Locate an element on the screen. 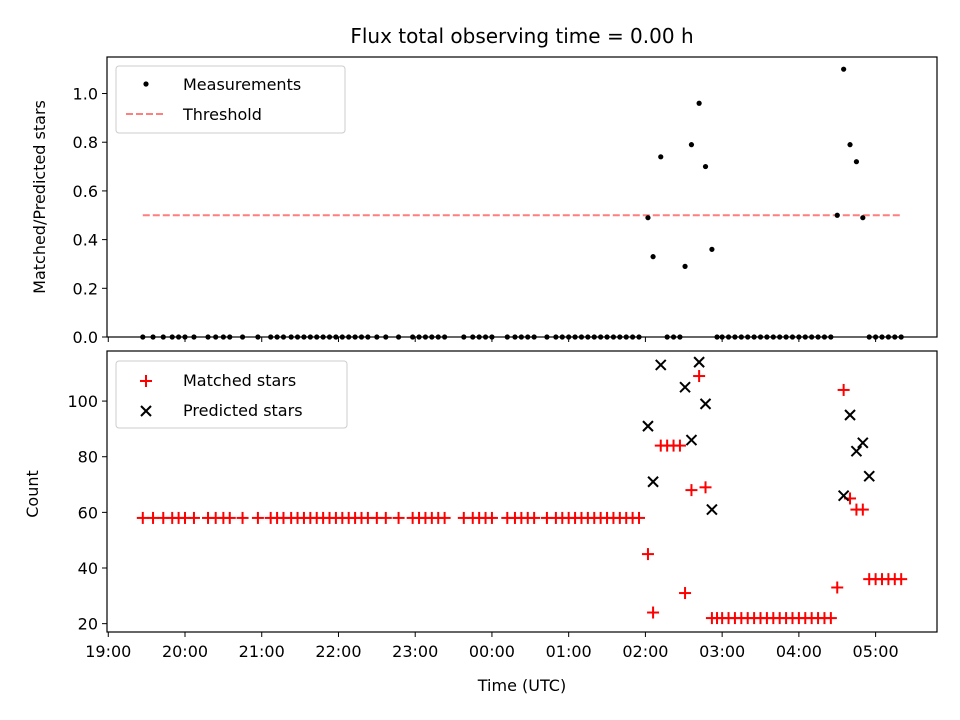 This screenshot has height=720, width=960. bottom-y-tick-label: 40 is located at coordinates (88, 568).